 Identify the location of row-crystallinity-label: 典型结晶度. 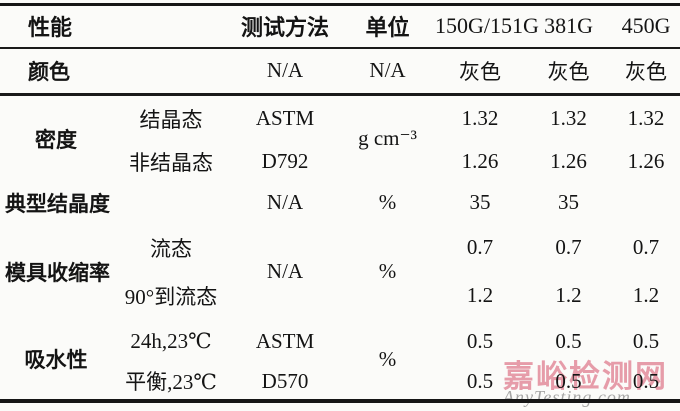
(57, 203).